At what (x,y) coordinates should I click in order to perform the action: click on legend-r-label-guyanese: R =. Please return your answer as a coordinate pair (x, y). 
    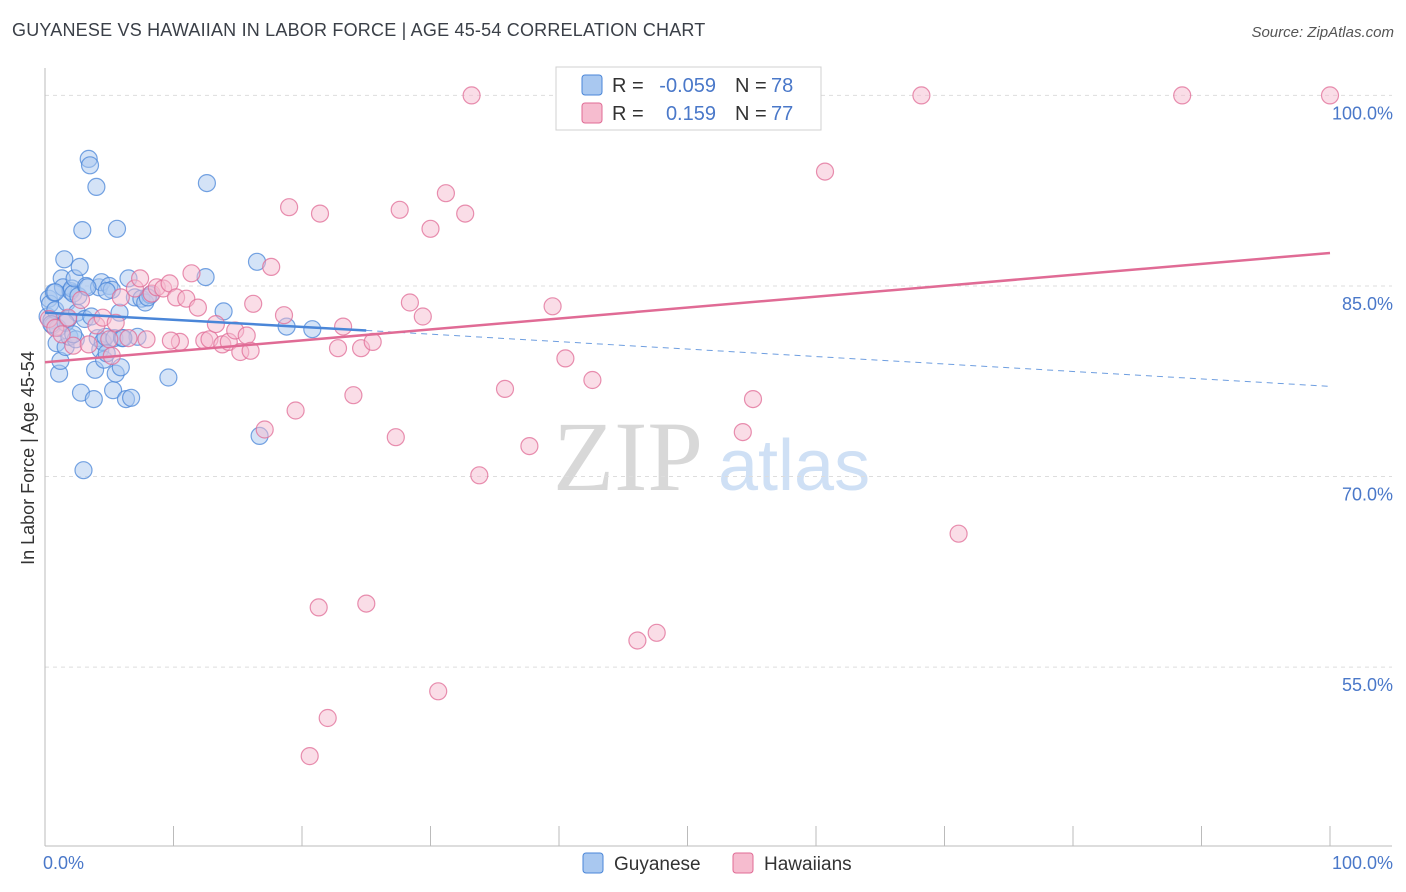
    Looking at the image, I should click on (628, 86).